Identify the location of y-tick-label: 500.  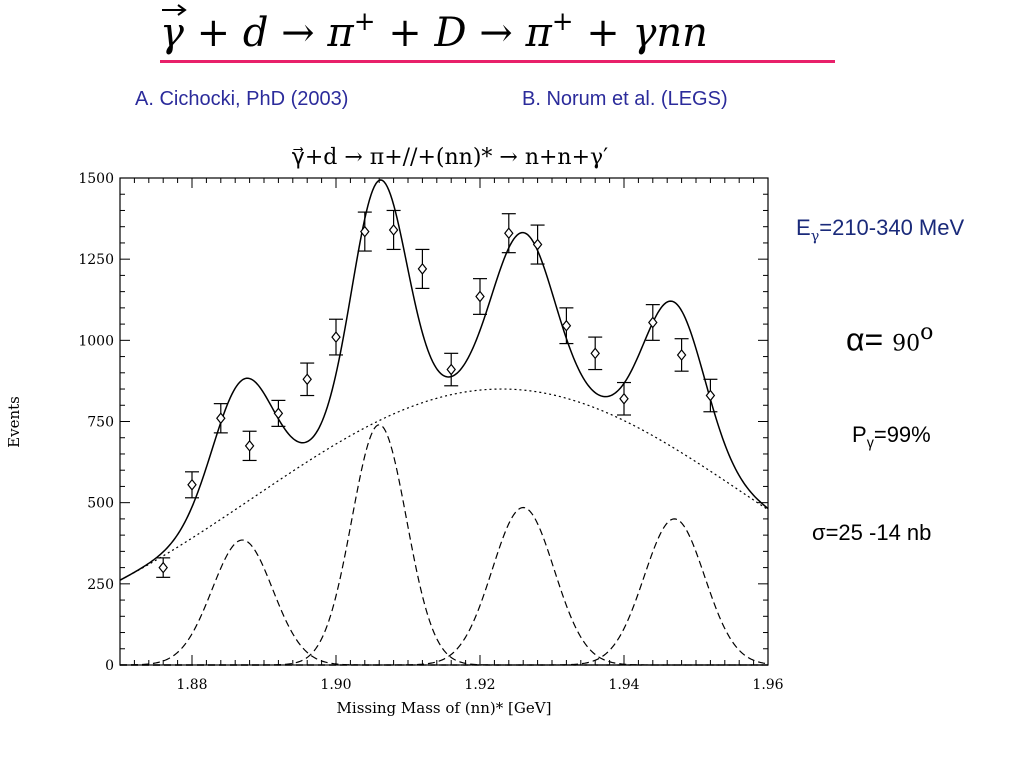
(100, 504).